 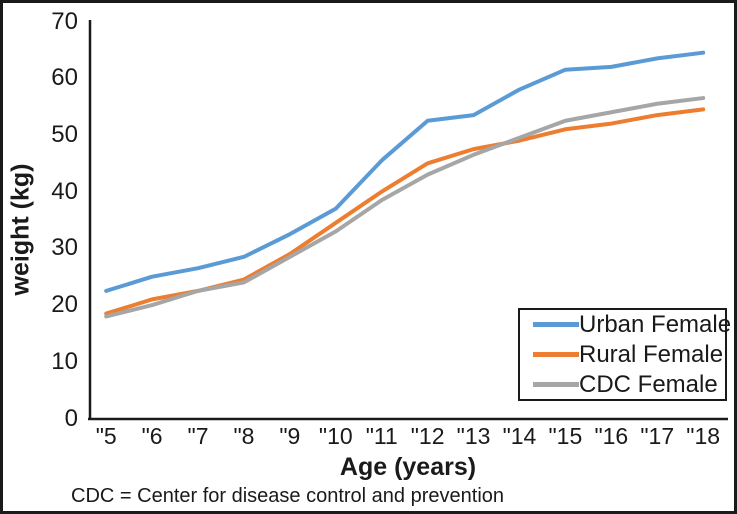 What do you see at coordinates (611, 436) in the screenshot?
I see `x-tick-label: "16` at bounding box center [611, 436].